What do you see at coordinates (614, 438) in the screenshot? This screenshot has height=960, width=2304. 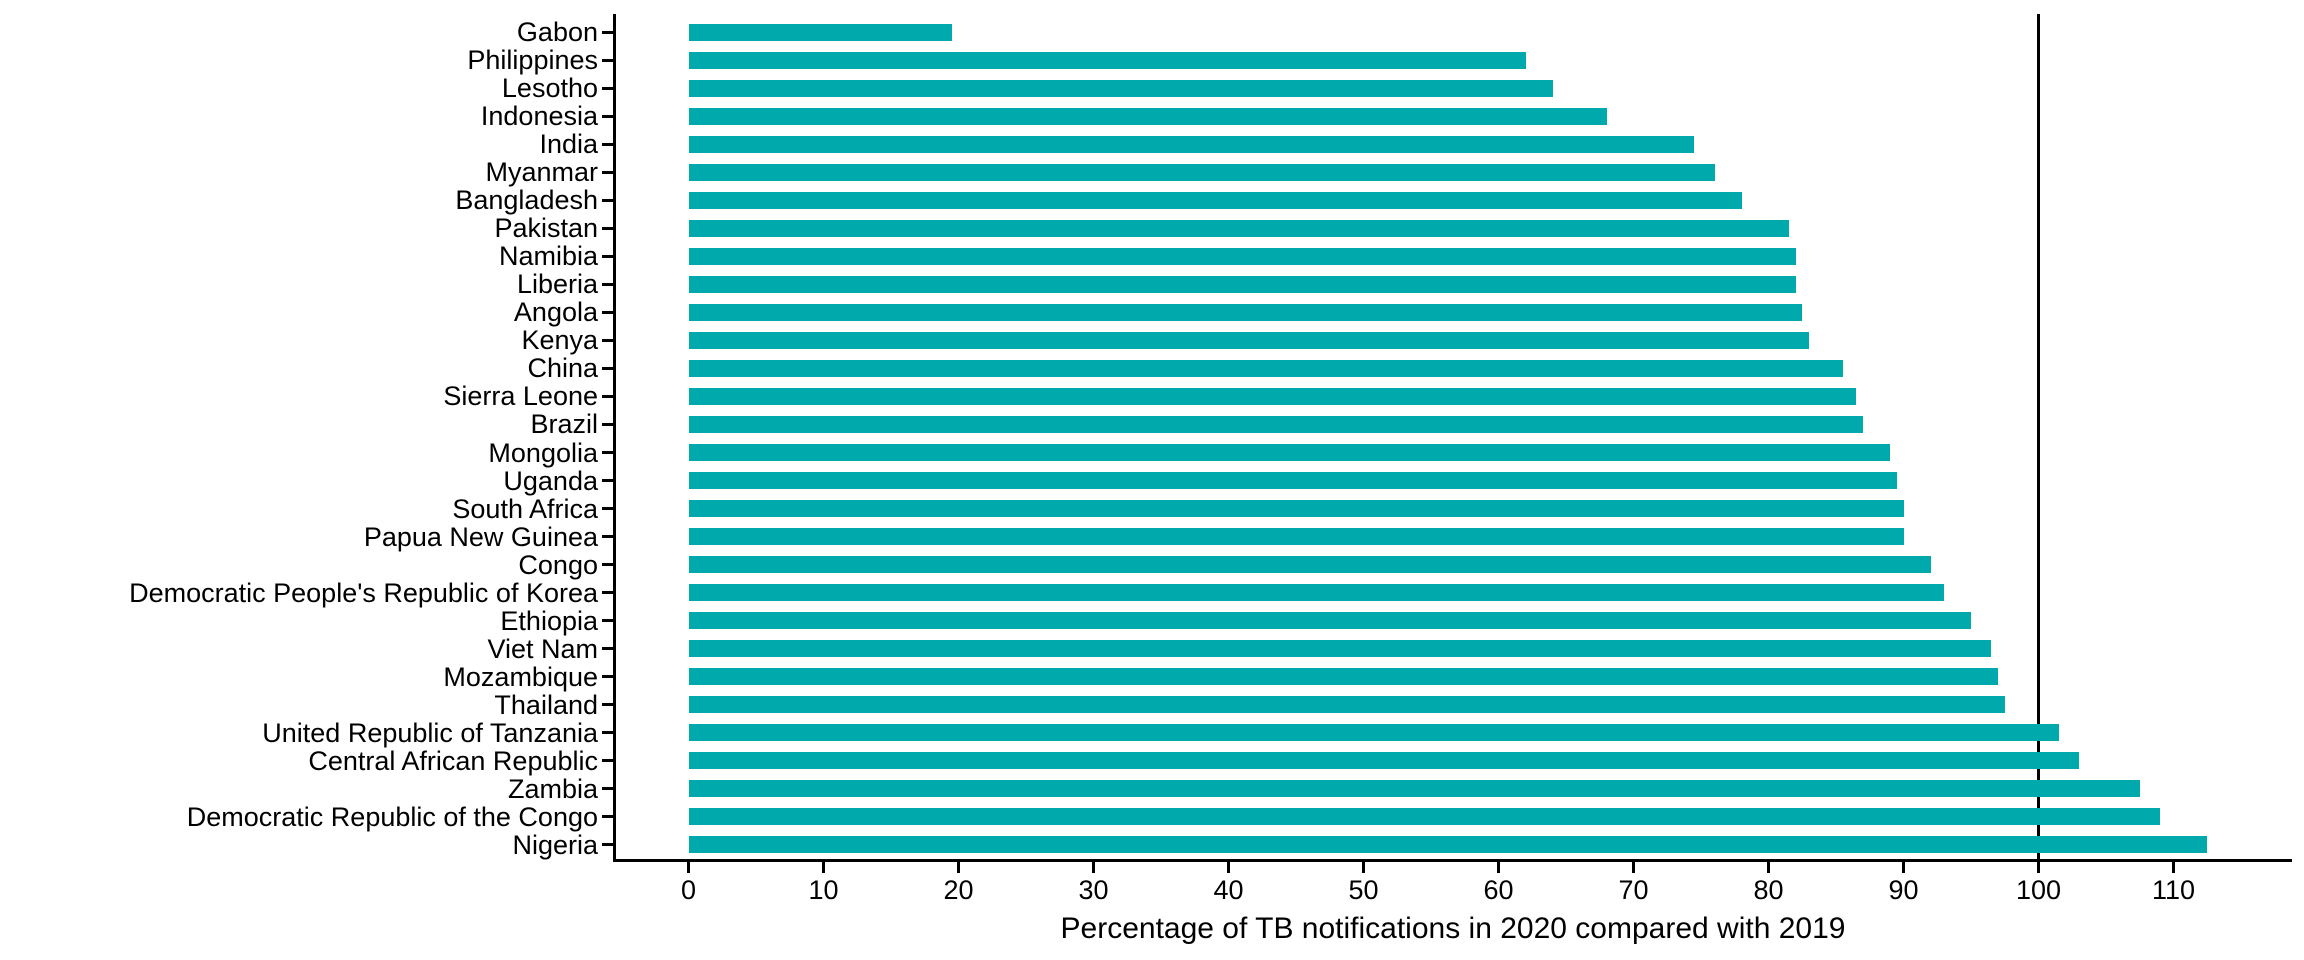 I see `y-axis-line` at bounding box center [614, 438].